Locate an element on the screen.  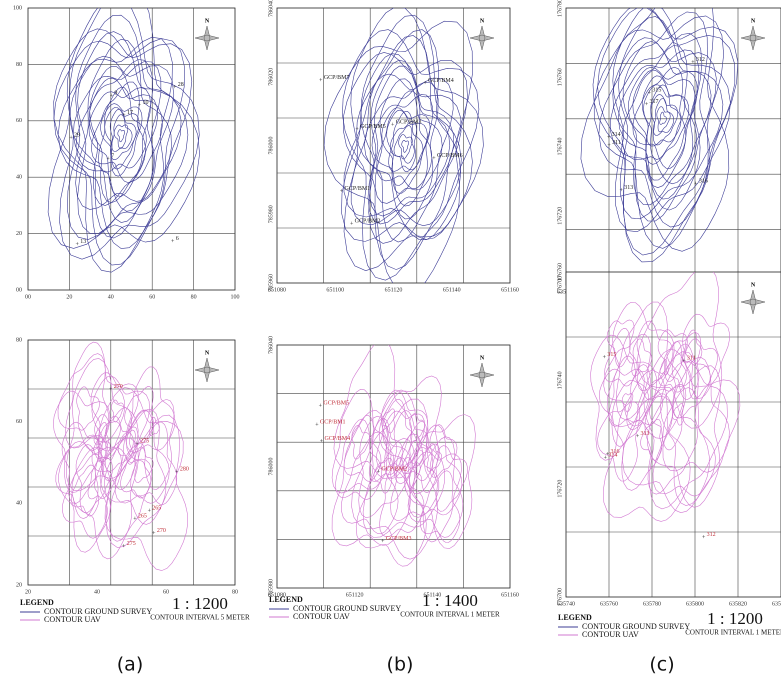
x-tick-label: 651080 is located at coordinates (277, 595).